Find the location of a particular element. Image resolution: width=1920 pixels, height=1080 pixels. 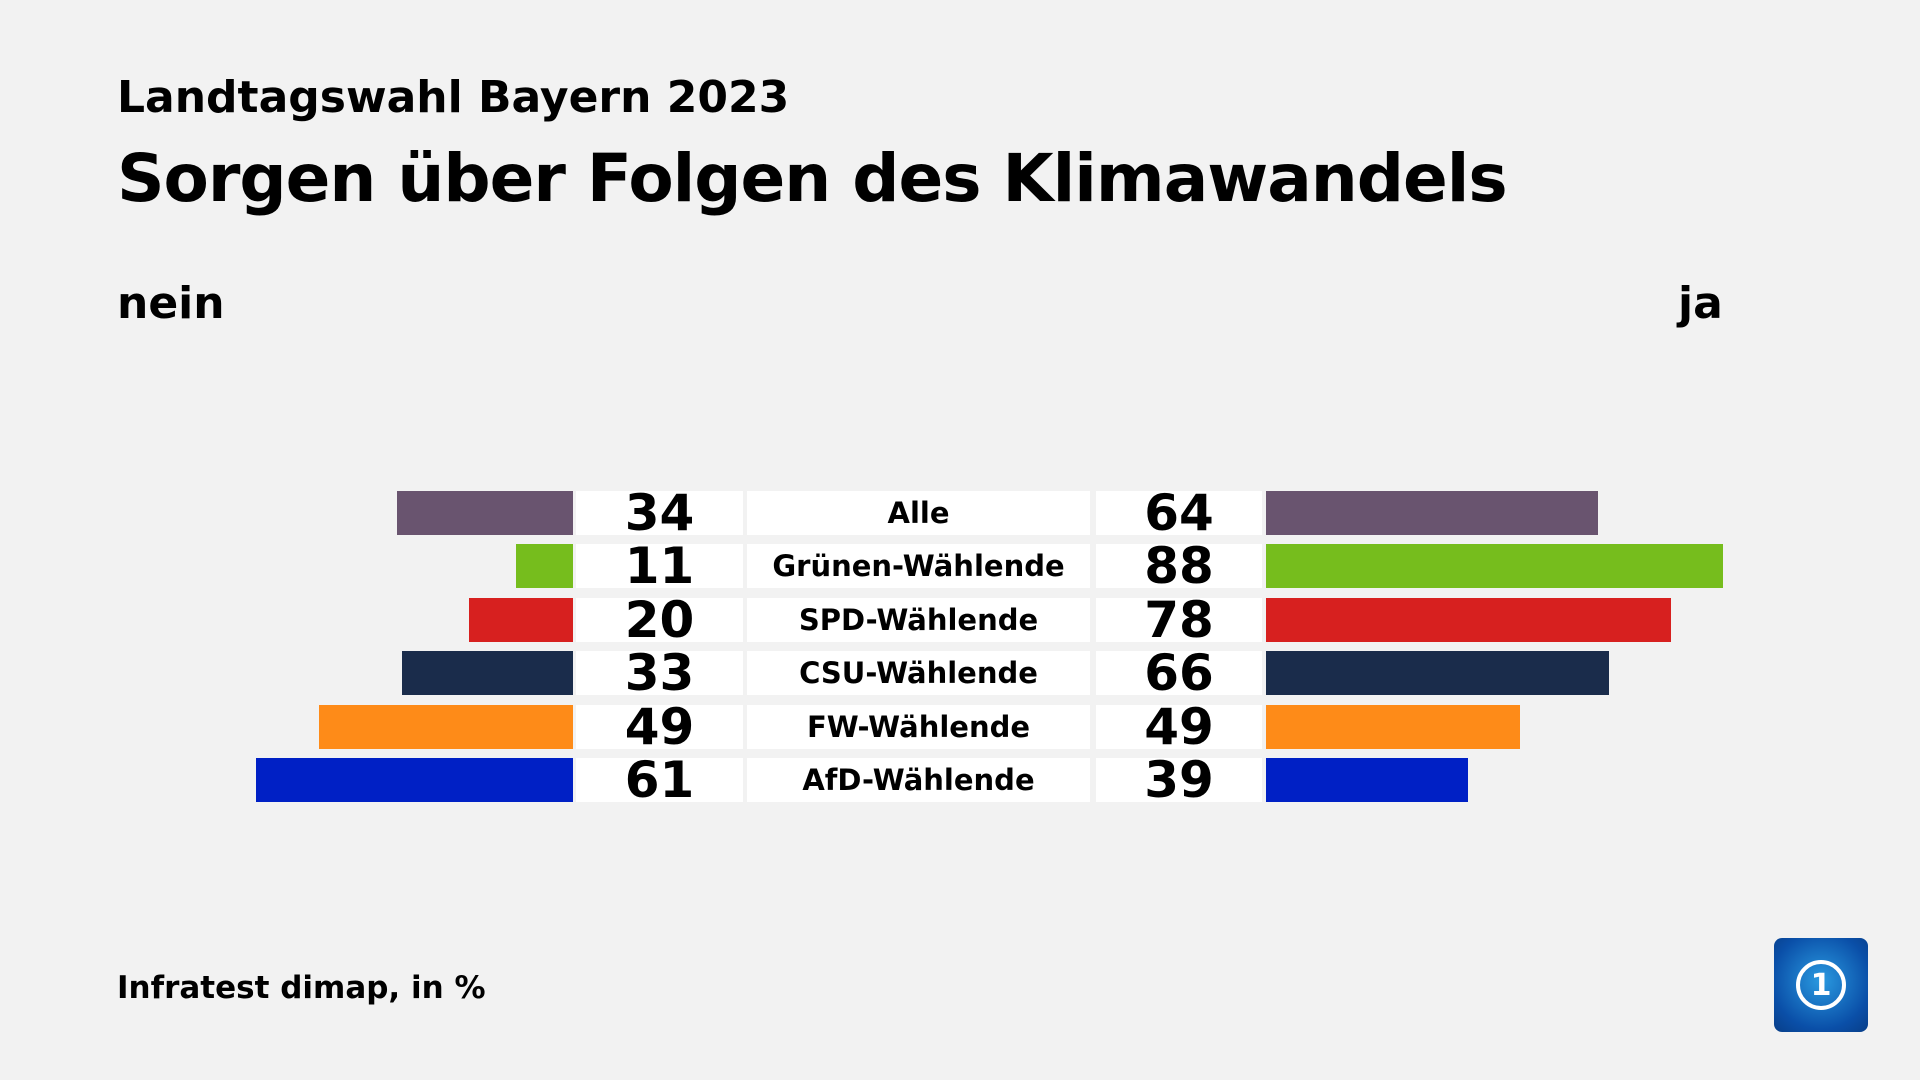

value-nein: 20 is located at coordinates (659, 620).